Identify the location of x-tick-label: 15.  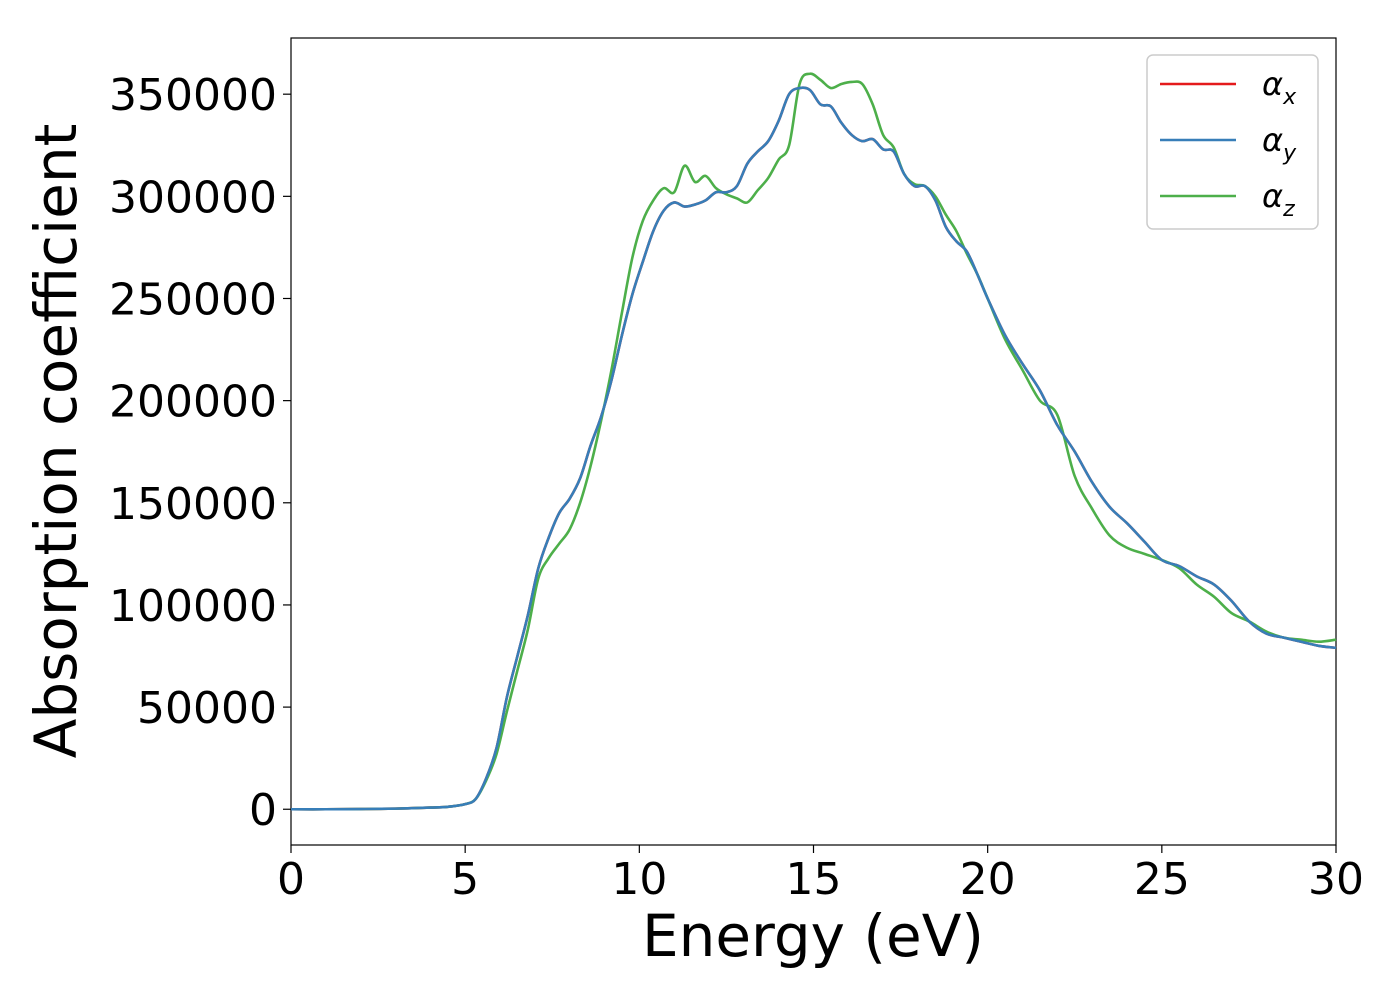
(814, 879).